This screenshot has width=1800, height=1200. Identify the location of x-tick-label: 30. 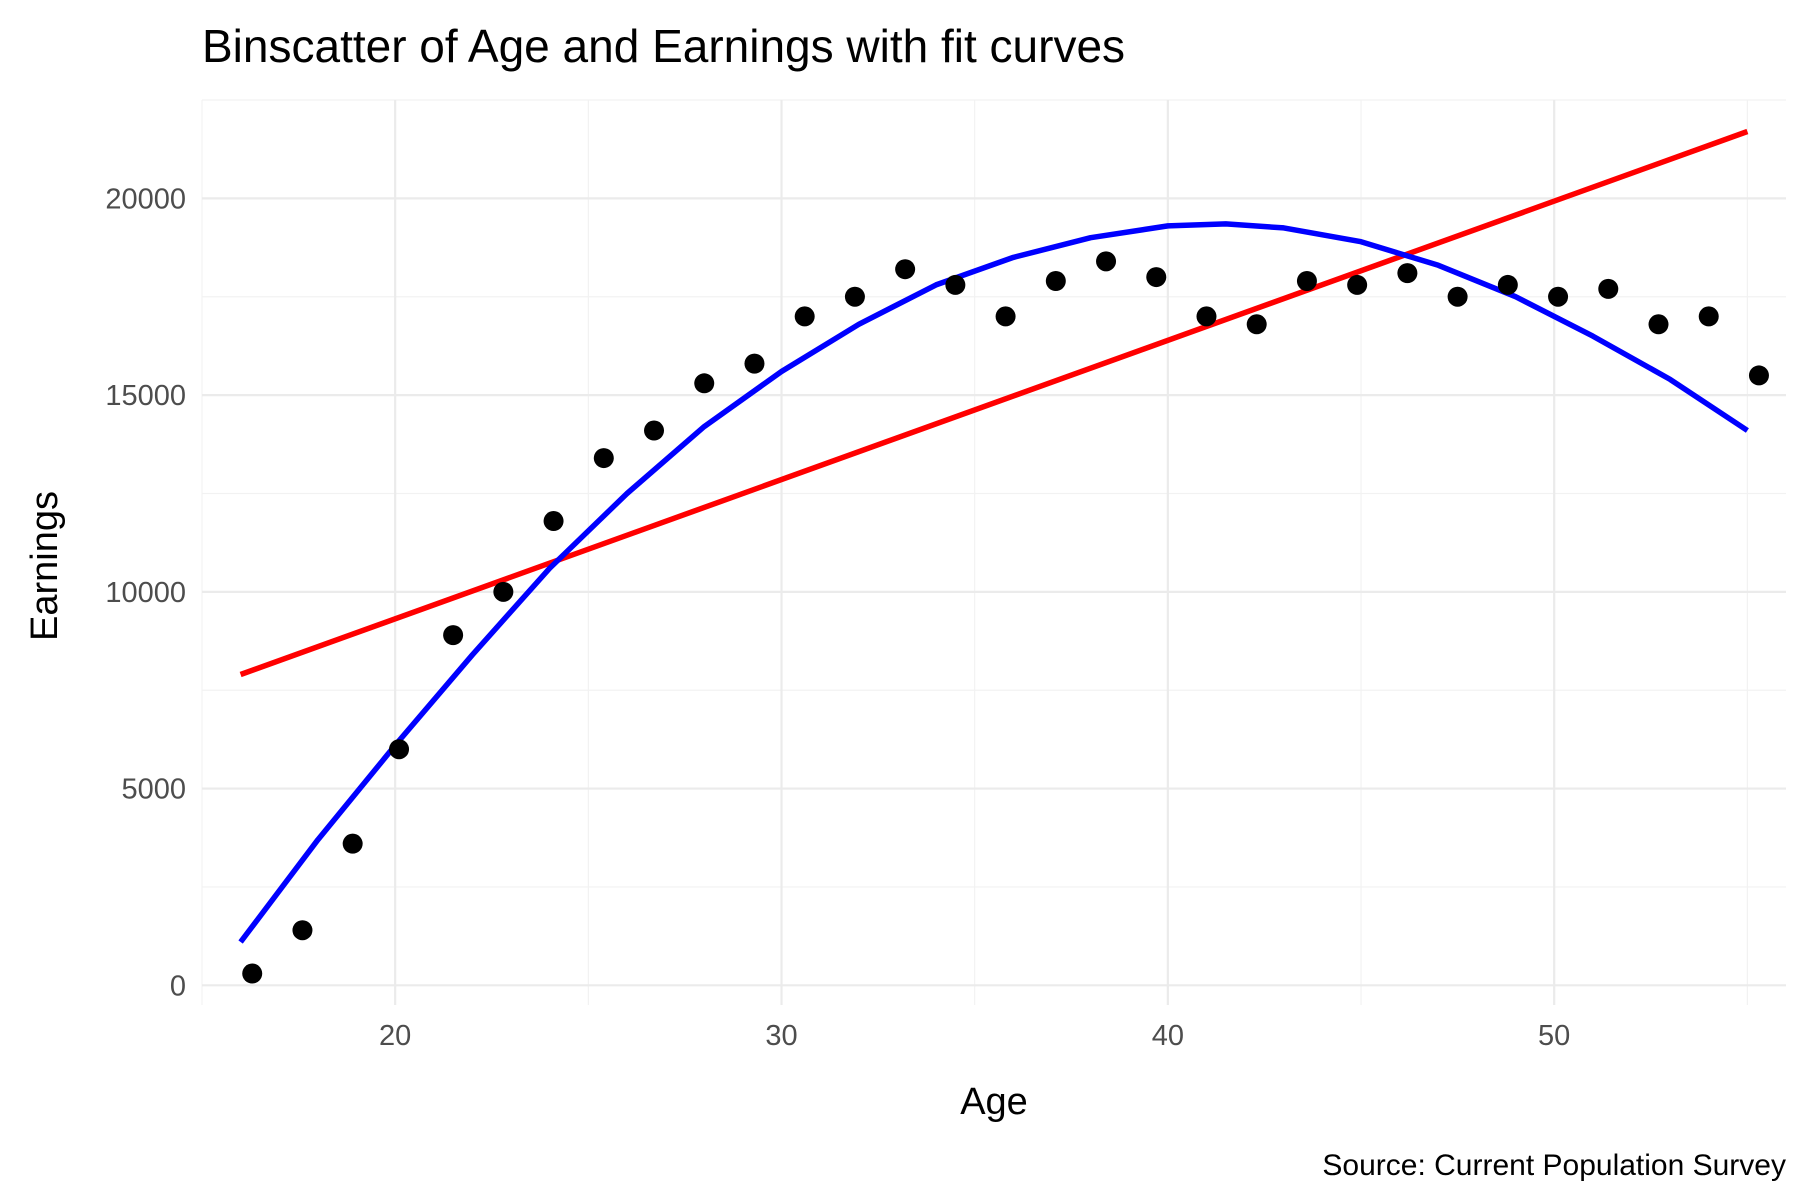
(781, 1036).